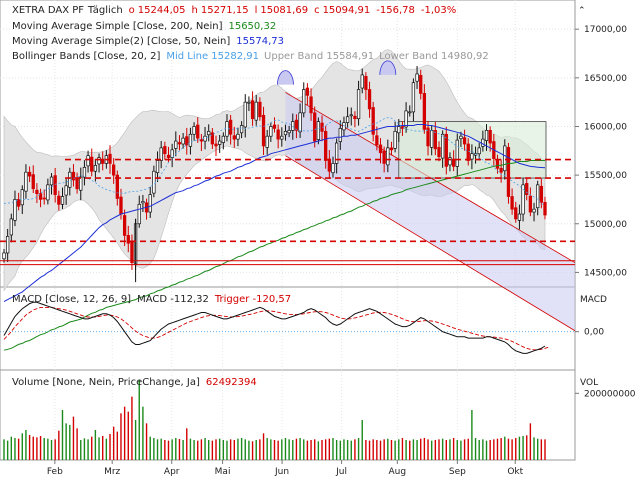 This screenshot has width=640, height=480. What do you see at coordinates (341, 472) in the screenshot?
I see `month-label: Jul` at bounding box center [341, 472].